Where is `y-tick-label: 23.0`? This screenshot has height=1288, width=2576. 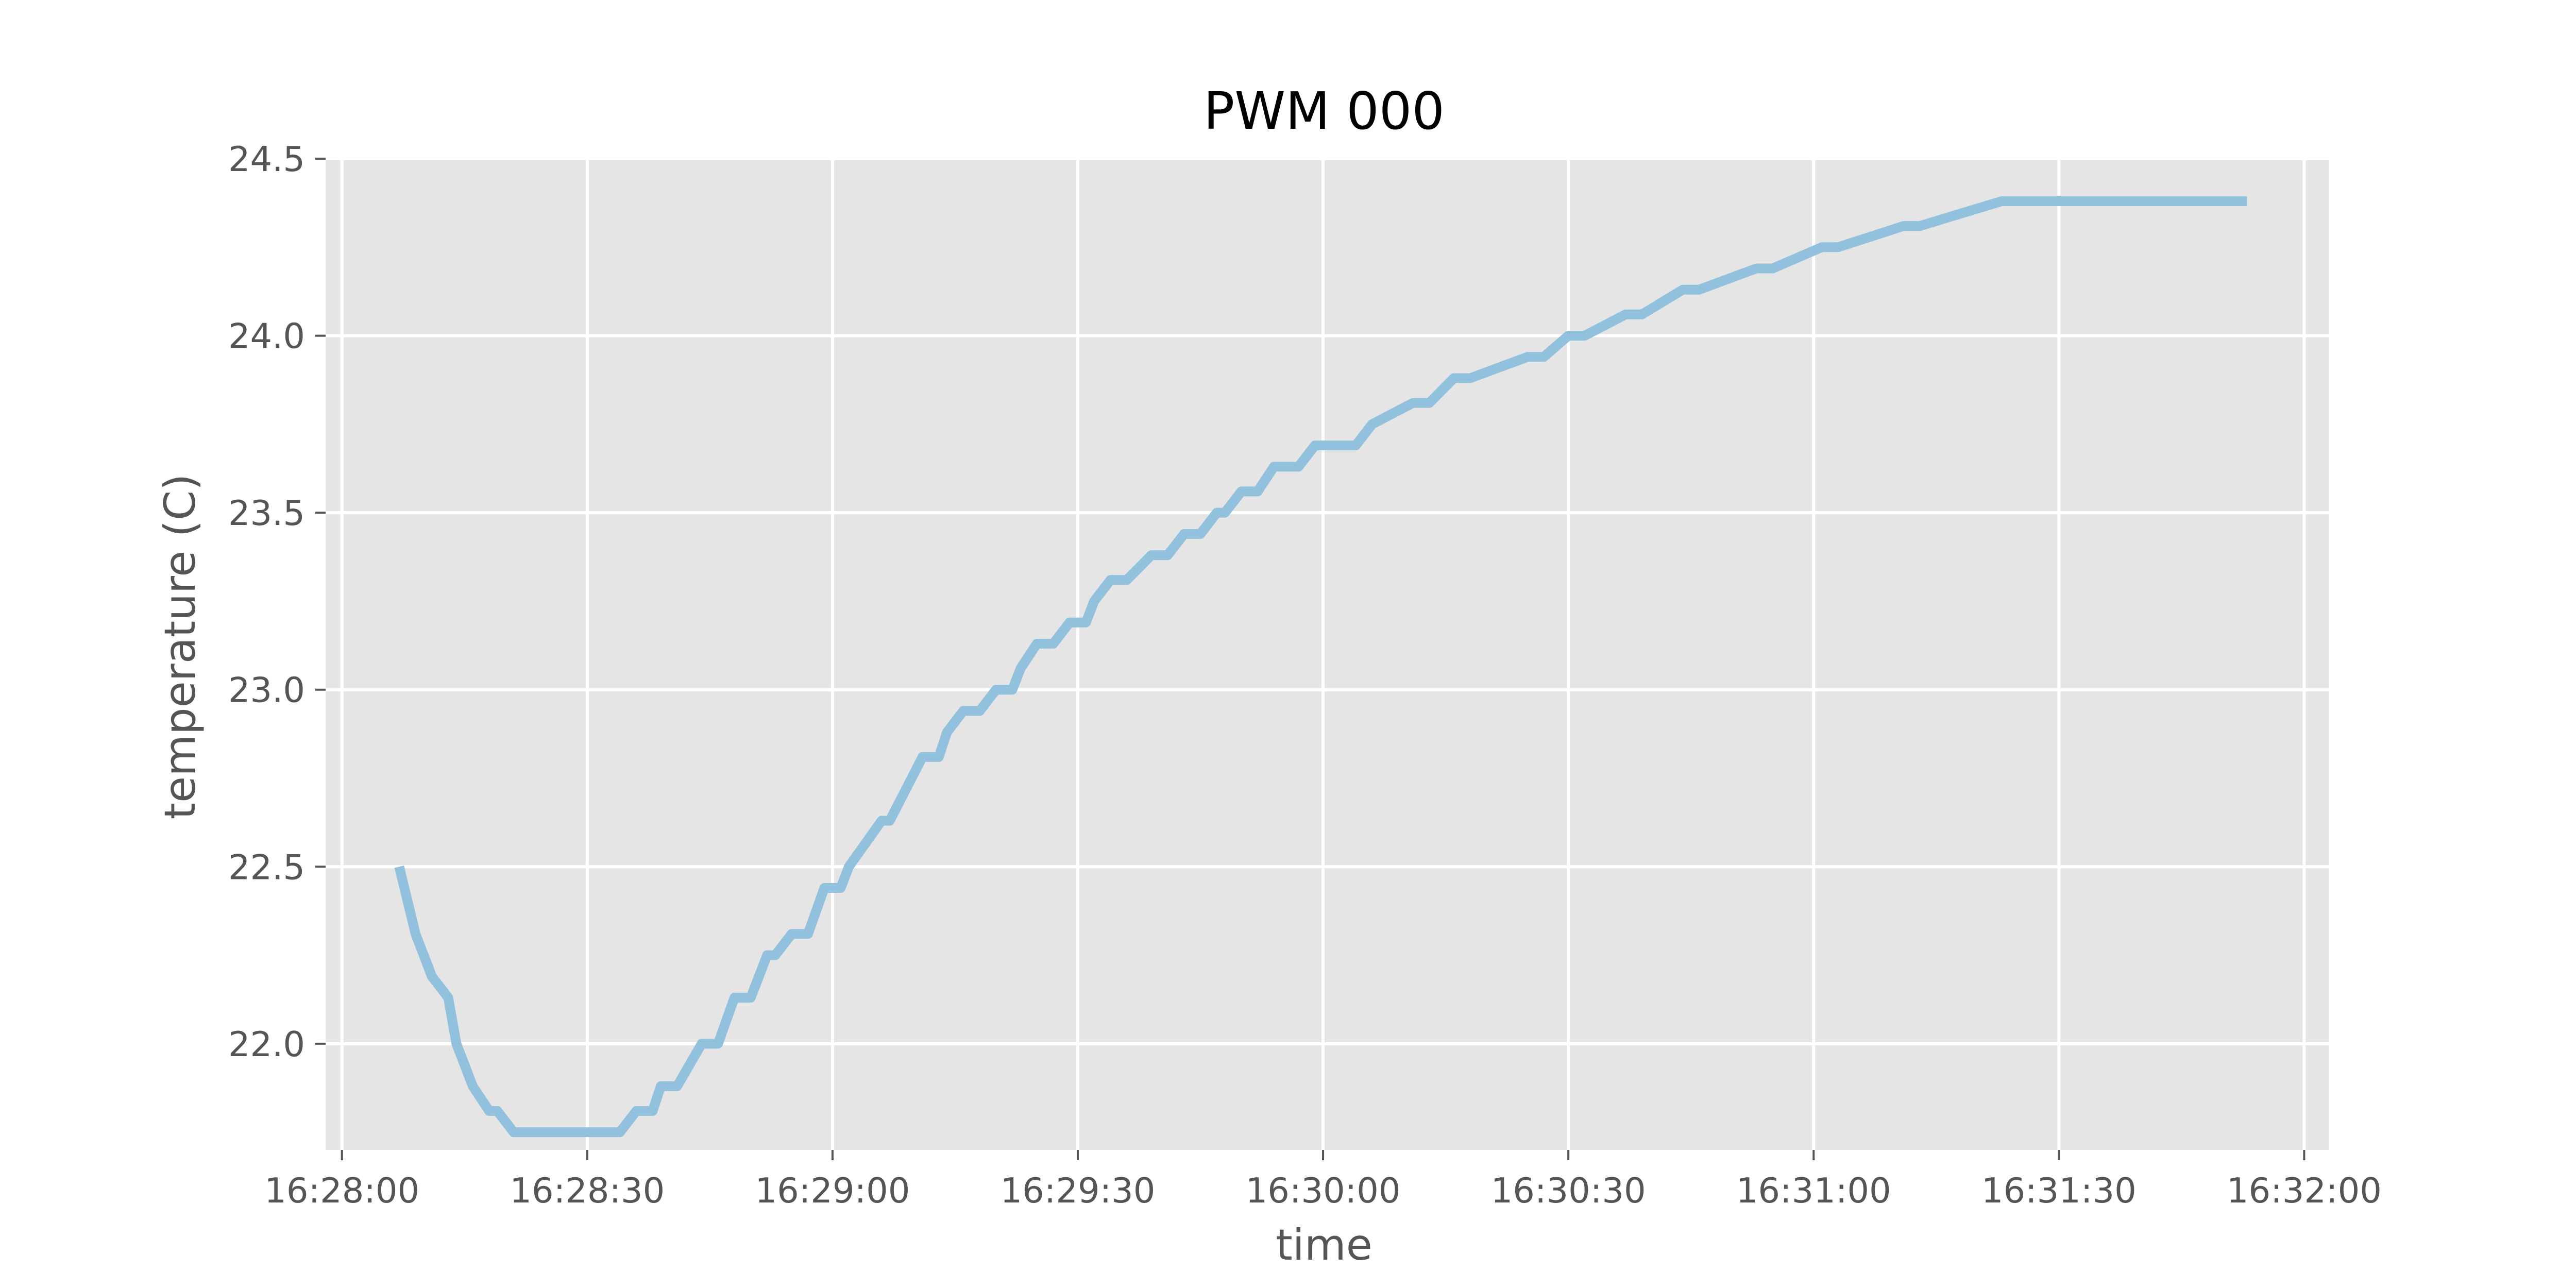
y-tick-label: 23.0 is located at coordinates (266, 690).